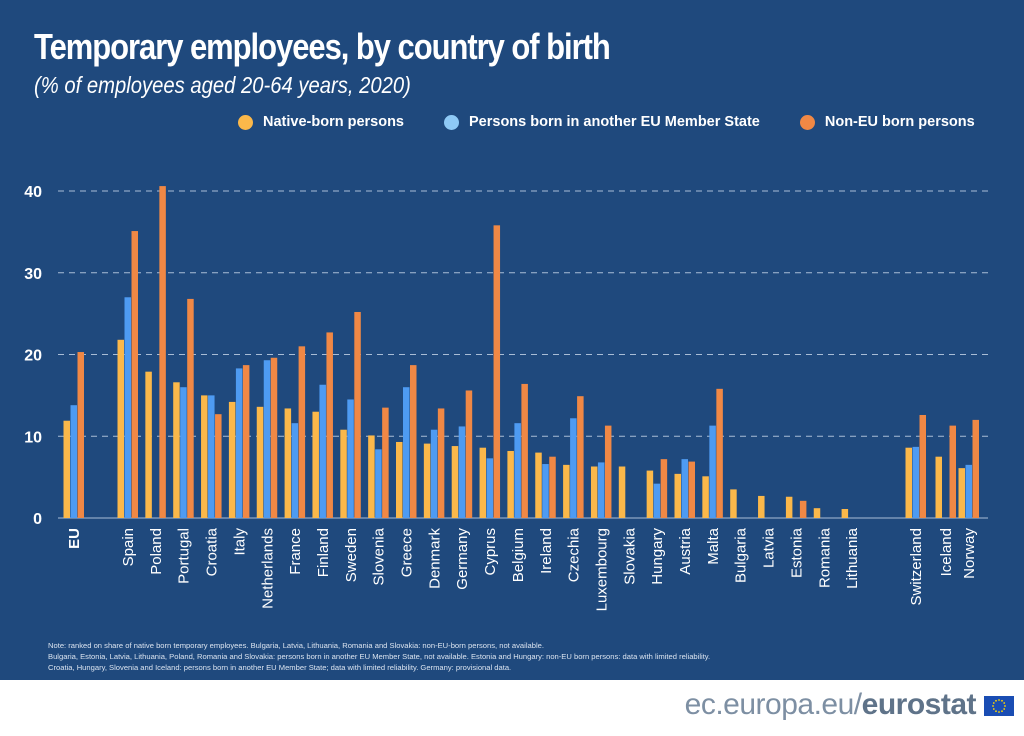 This screenshot has height=736, width=1024. I want to click on legend-label: Persons born in another EU Member State, so click(614, 122).